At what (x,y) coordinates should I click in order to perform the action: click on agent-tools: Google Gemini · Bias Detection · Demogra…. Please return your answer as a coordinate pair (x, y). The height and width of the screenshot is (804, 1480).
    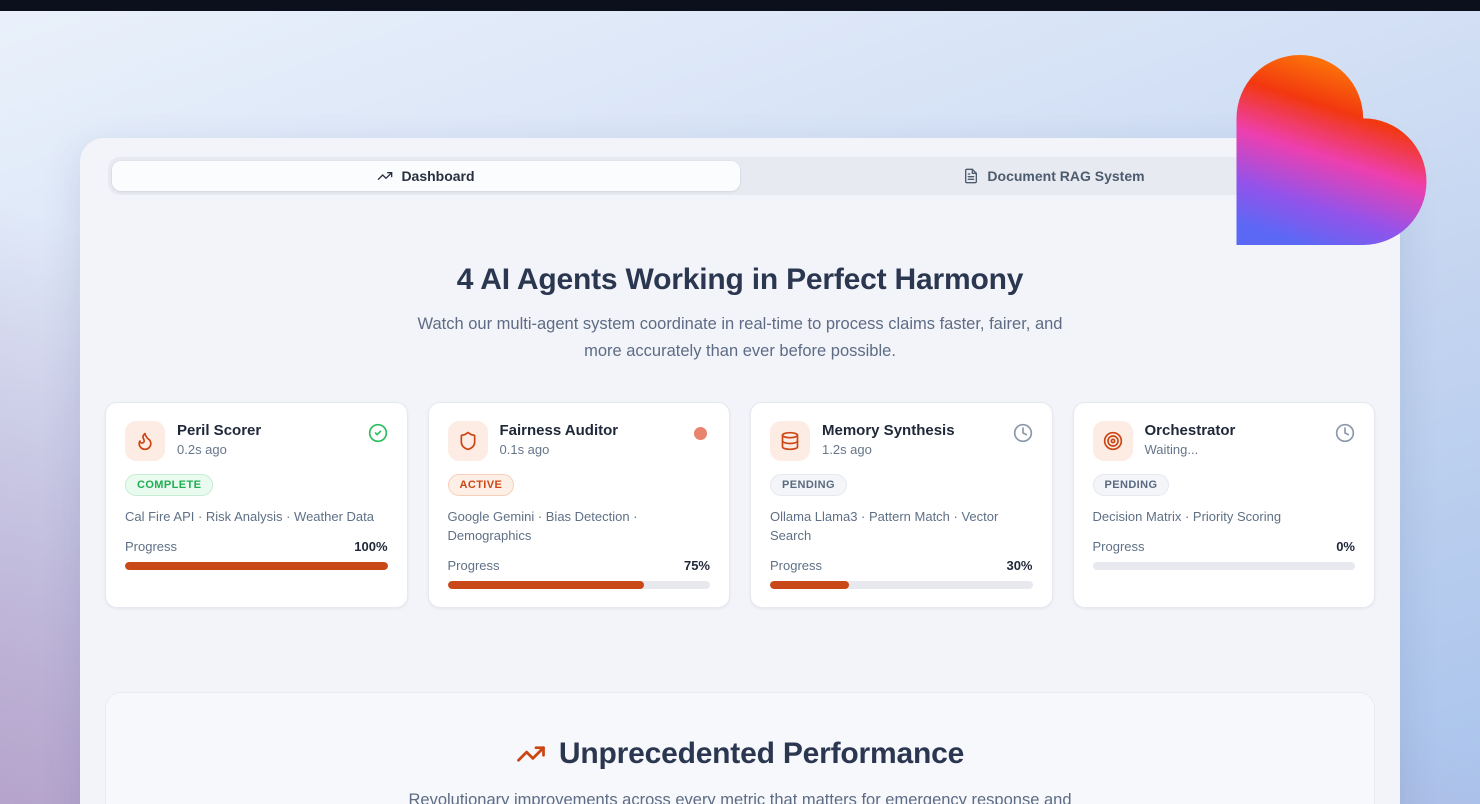
    Looking at the image, I should click on (542, 526).